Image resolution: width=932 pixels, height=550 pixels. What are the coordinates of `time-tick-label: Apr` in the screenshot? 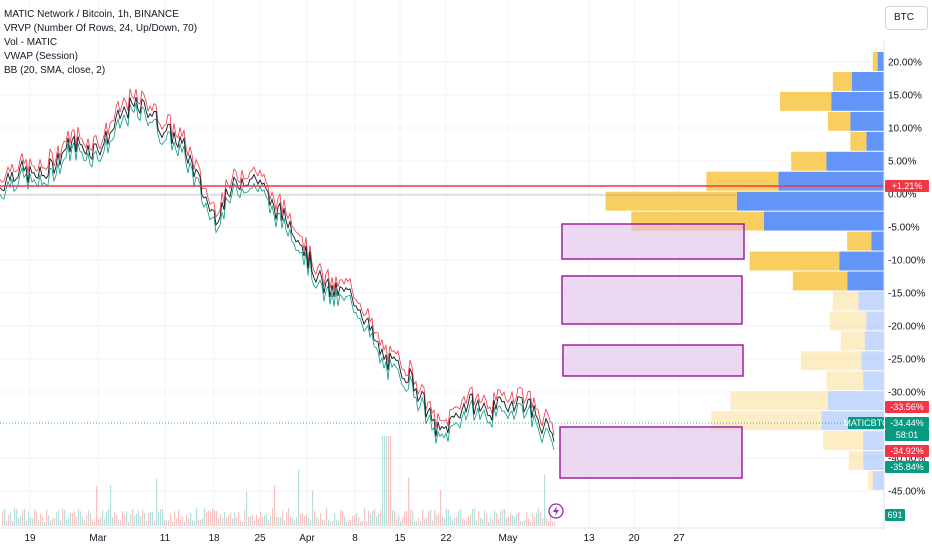 It's located at (307, 538).